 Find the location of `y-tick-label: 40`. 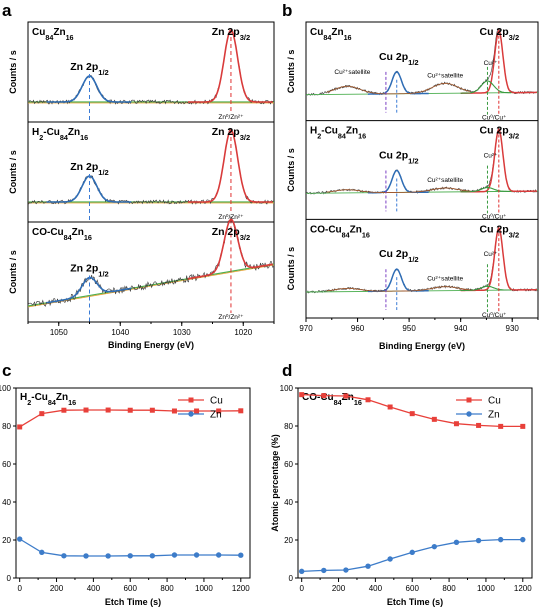

y-tick-label: 40 is located at coordinates (288, 502).